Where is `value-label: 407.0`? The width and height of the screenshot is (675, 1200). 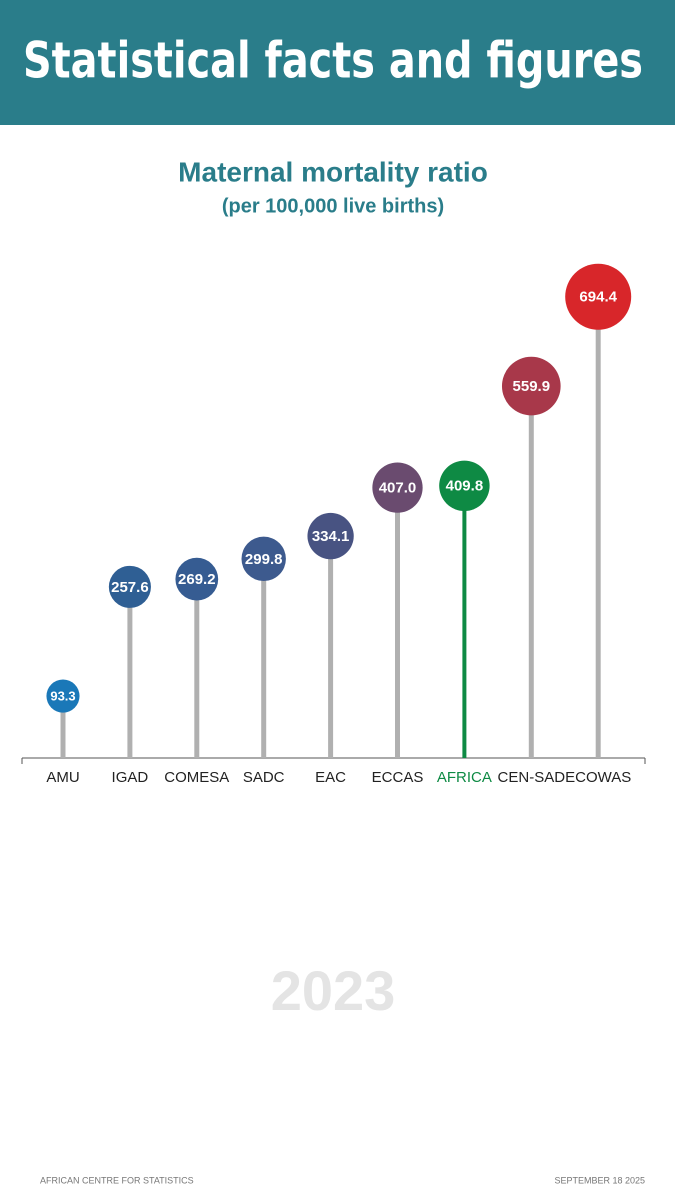
value-label: 407.0 is located at coordinates (398, 488).